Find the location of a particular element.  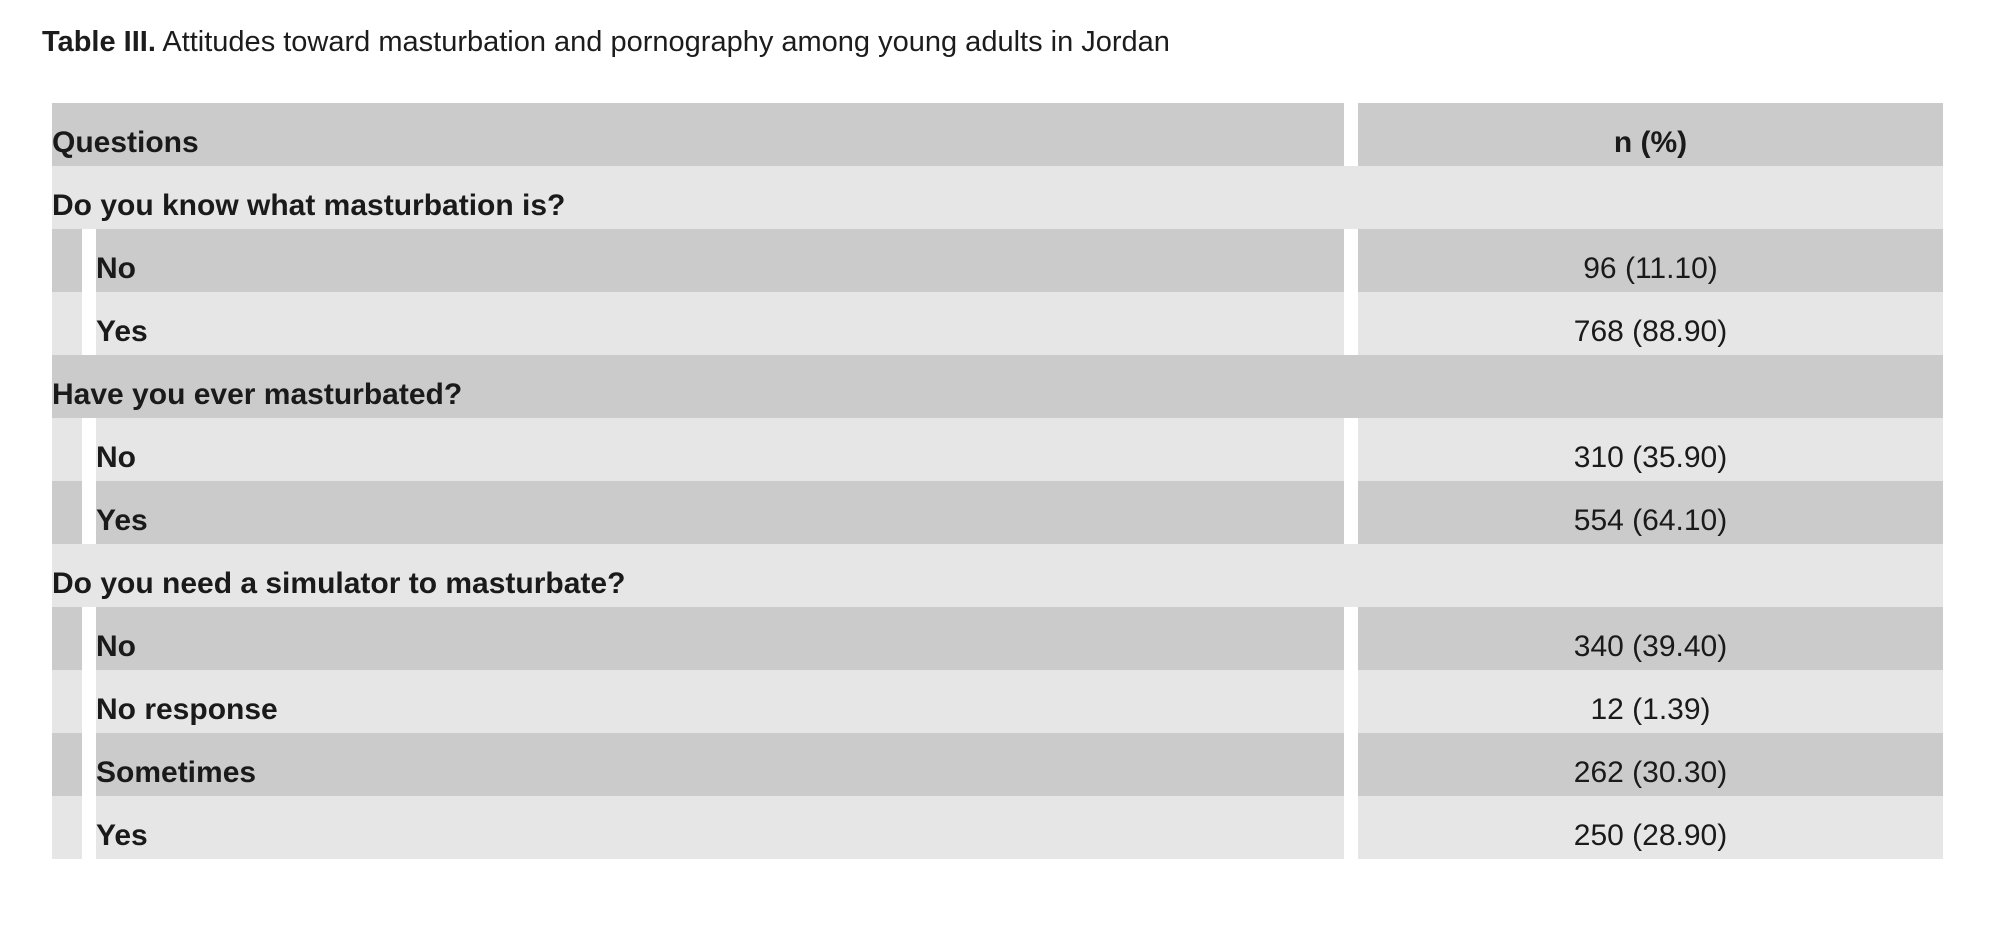

answer-row: No response 12 (1.39) is located at coordinates (998, 701).